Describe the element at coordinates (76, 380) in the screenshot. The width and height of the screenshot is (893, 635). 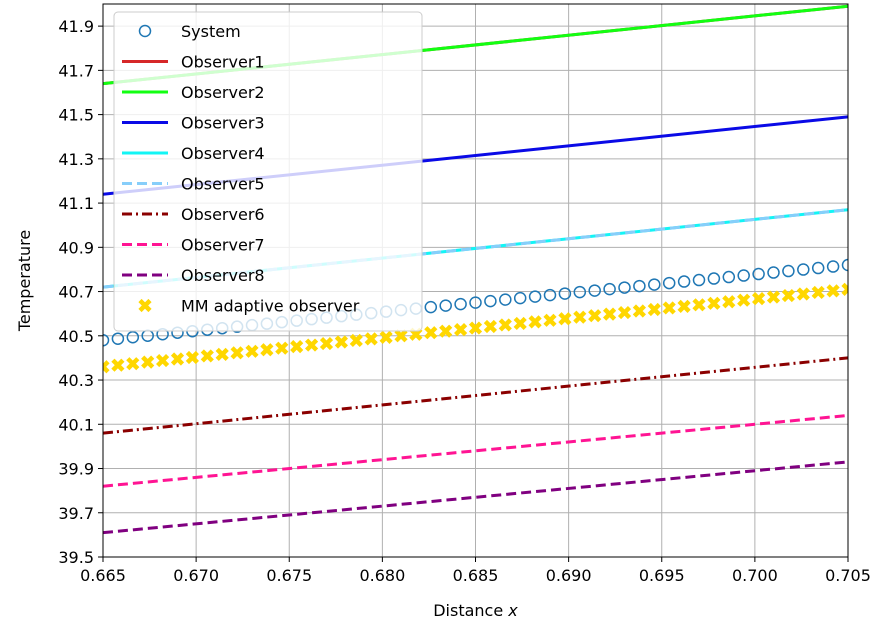
I see `y-tick-label: 40.3` at that location.